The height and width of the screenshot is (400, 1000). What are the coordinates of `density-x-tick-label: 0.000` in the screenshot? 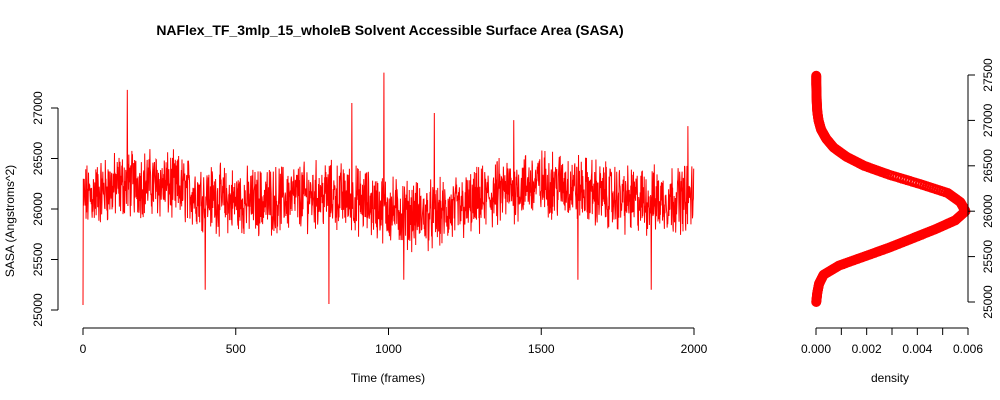 It's located at (816, 349).